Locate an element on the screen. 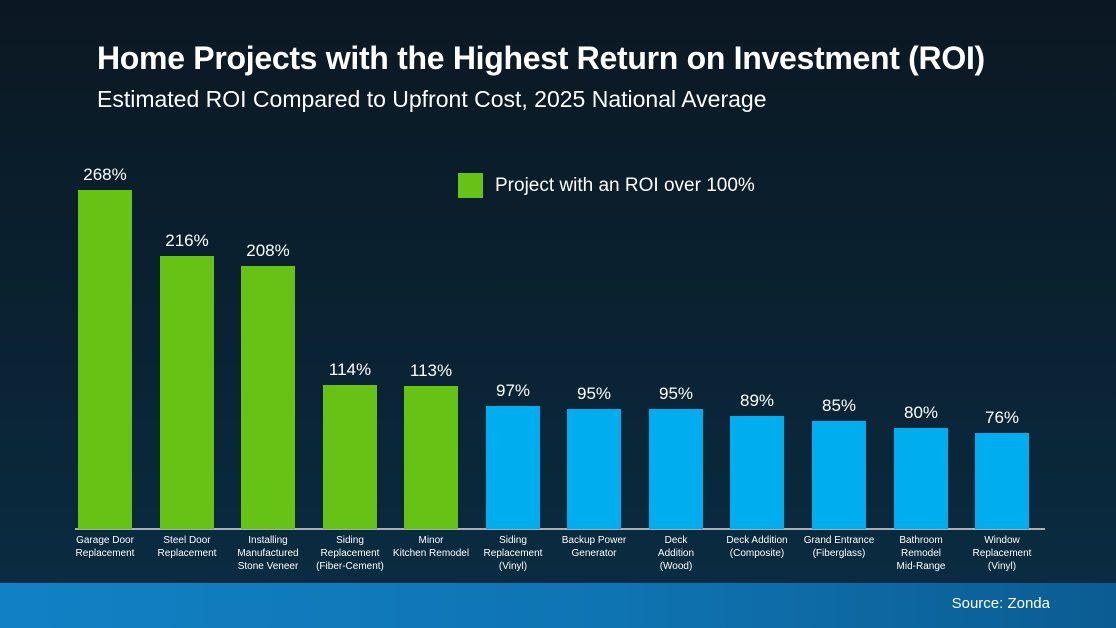  bar-value-label: 216% is located at coordinates (187, 240).